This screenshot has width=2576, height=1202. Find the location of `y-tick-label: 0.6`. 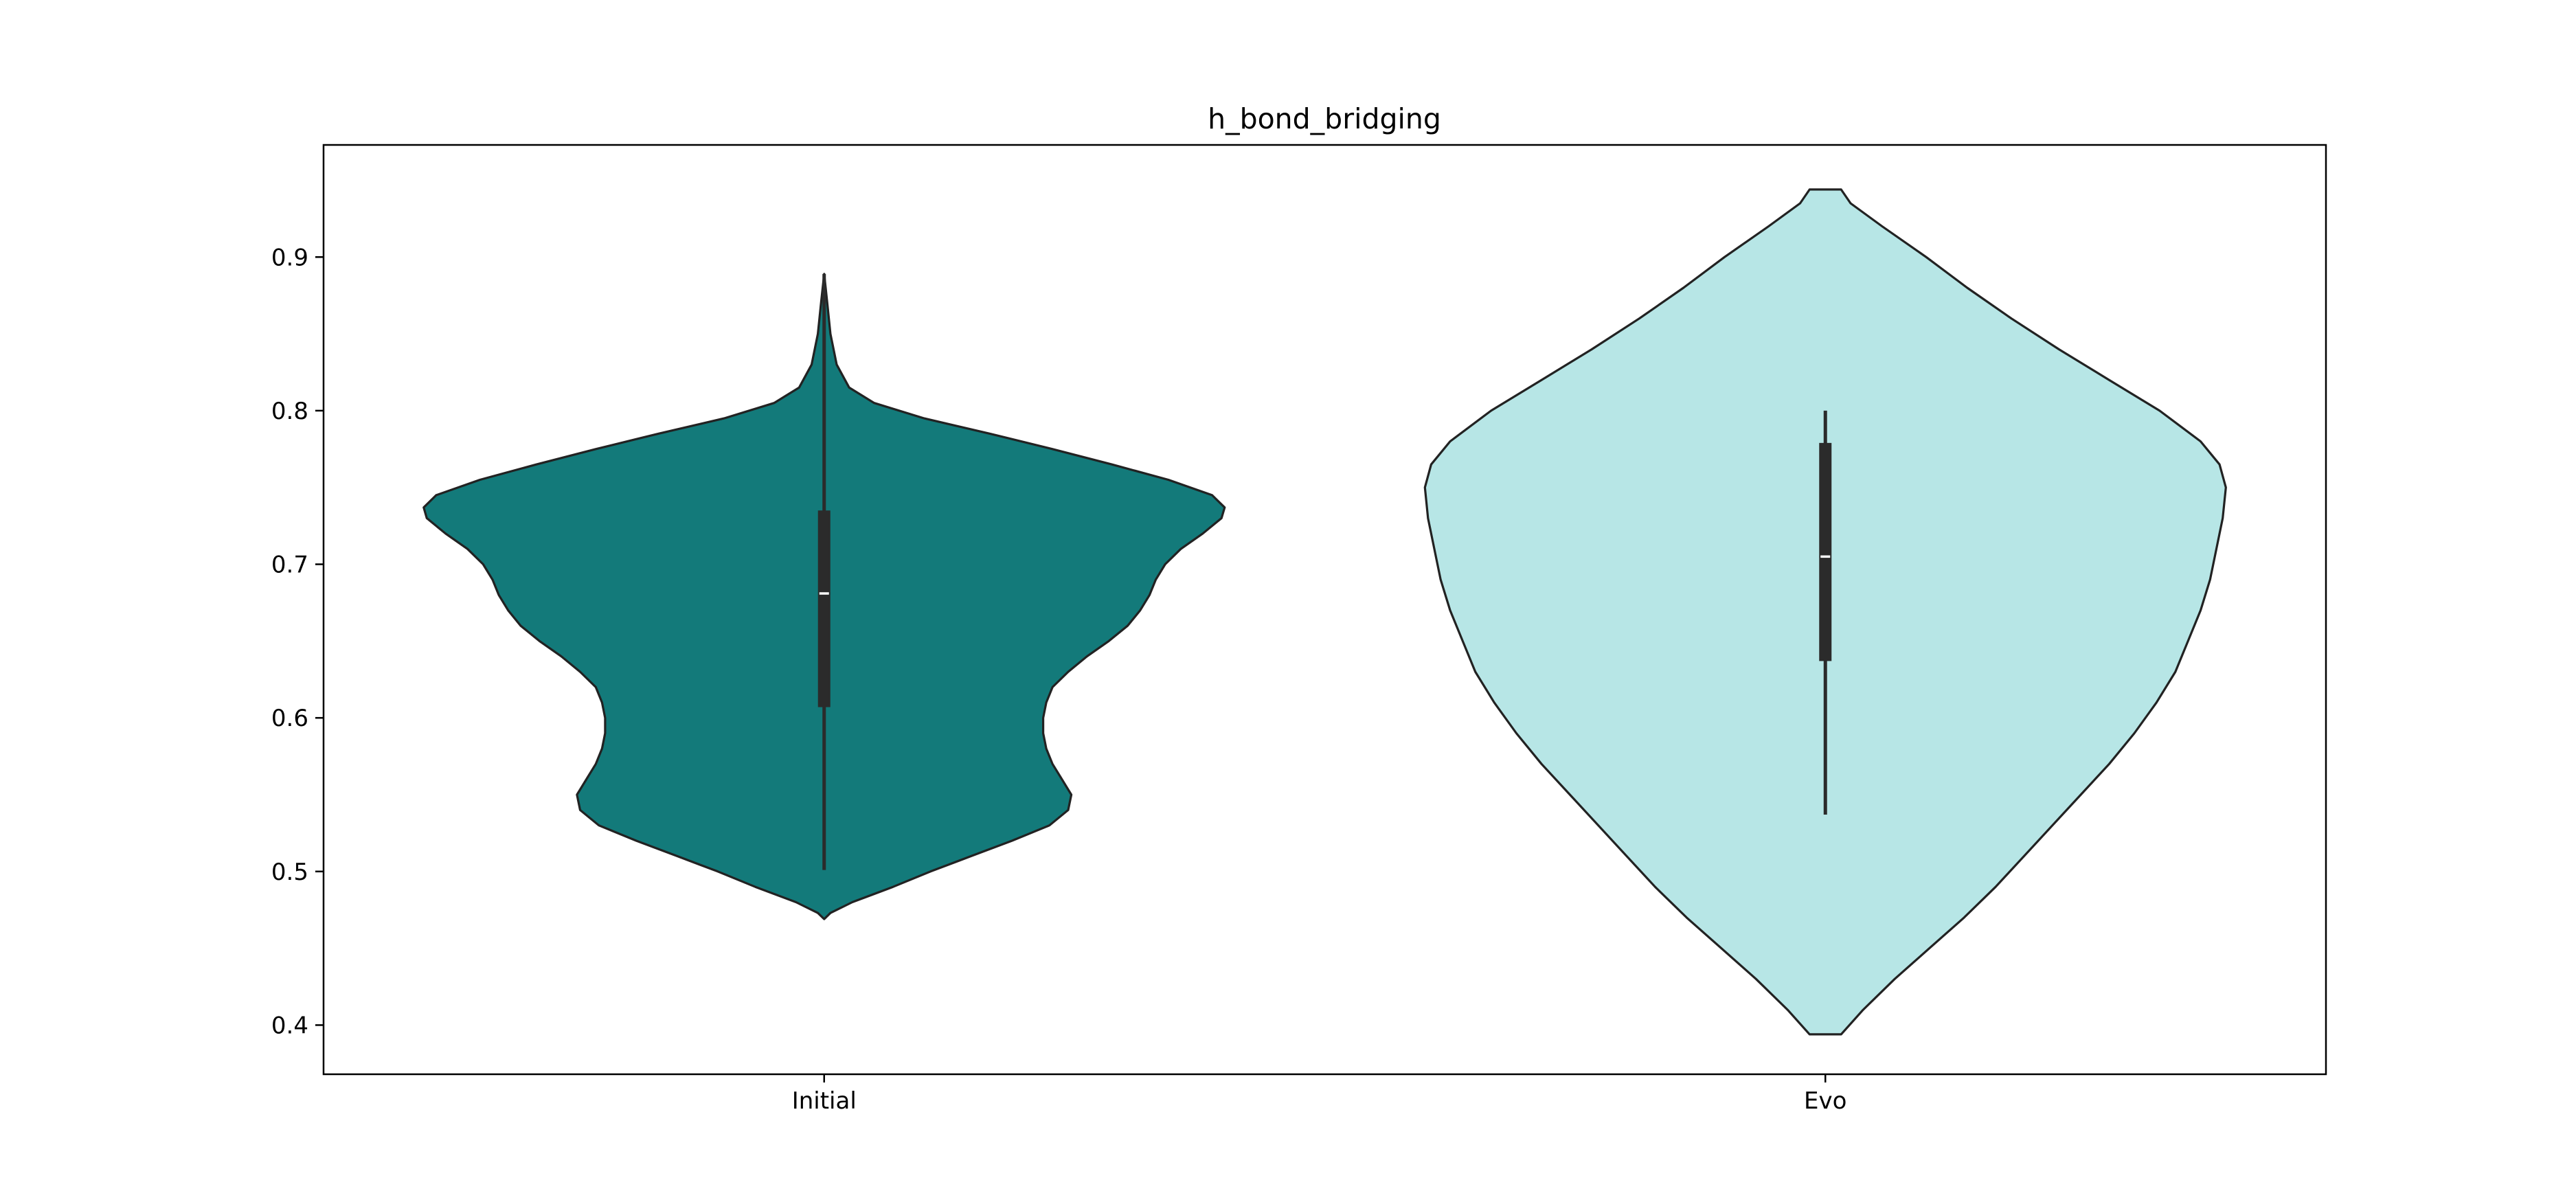

y-tick-label: 0.6 is located at coordinates (289, 718).